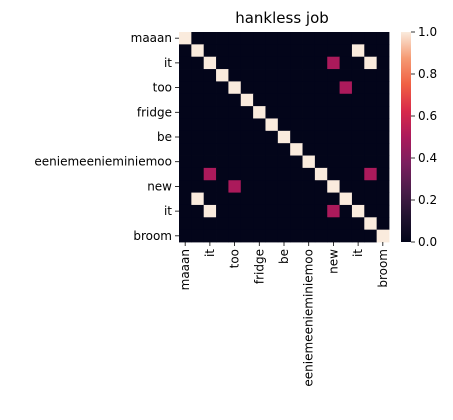 The width and height of the screenshot is (453, 420). What do you see at coordinates (154, 112) in the screenshot?
I see `y-tick-label: fridge` at bounding box center [154, 112].